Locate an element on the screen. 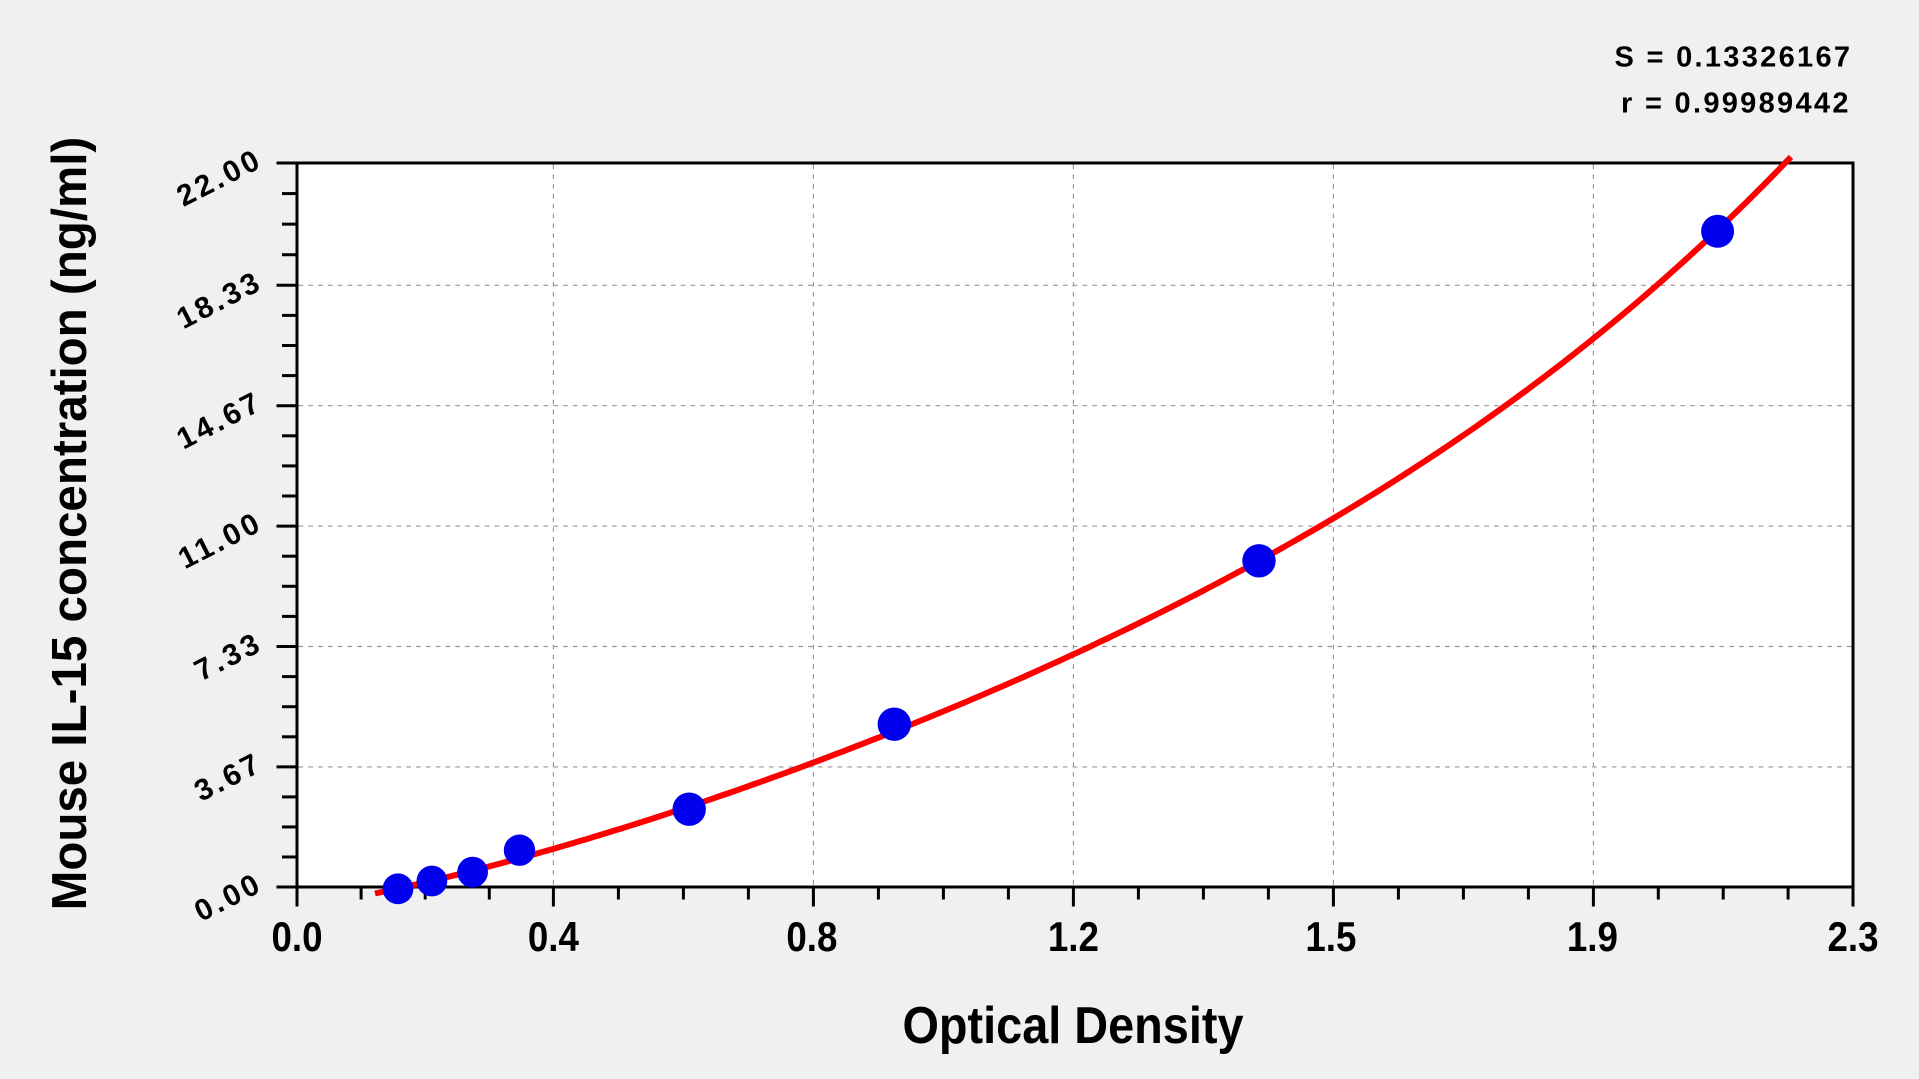 The height and width of the screenshot is (1079, 1919). svg-text: 1.5 is located at coordinates (1330, 937).